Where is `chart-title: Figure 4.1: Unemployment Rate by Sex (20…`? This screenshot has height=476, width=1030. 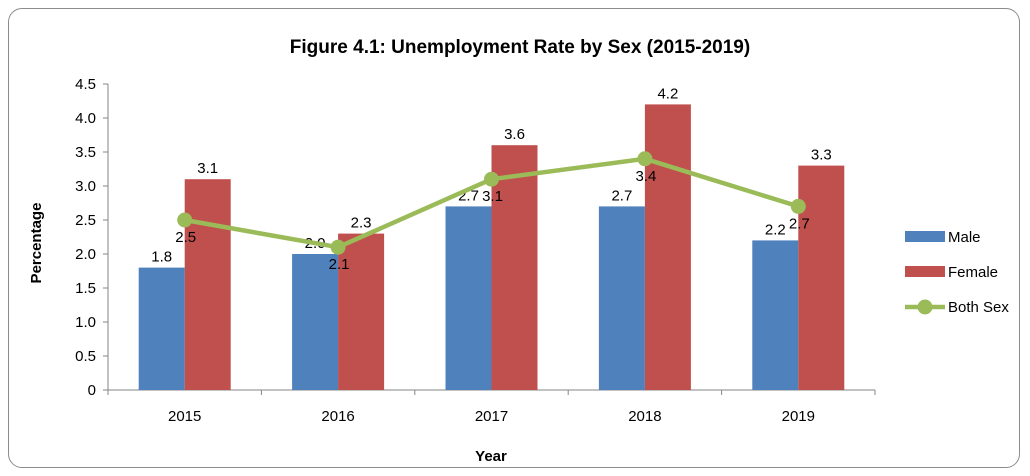
chart-title: Figure 4.1: Unemployment Rate by Sex (20… is located at coordinates (520, 47).